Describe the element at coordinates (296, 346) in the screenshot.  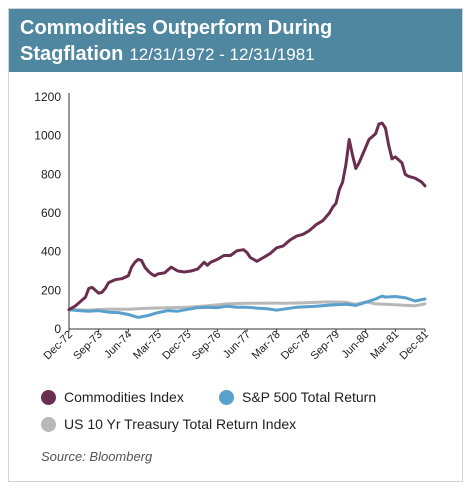
I see `x-tick-label: Dec-78` at that location.